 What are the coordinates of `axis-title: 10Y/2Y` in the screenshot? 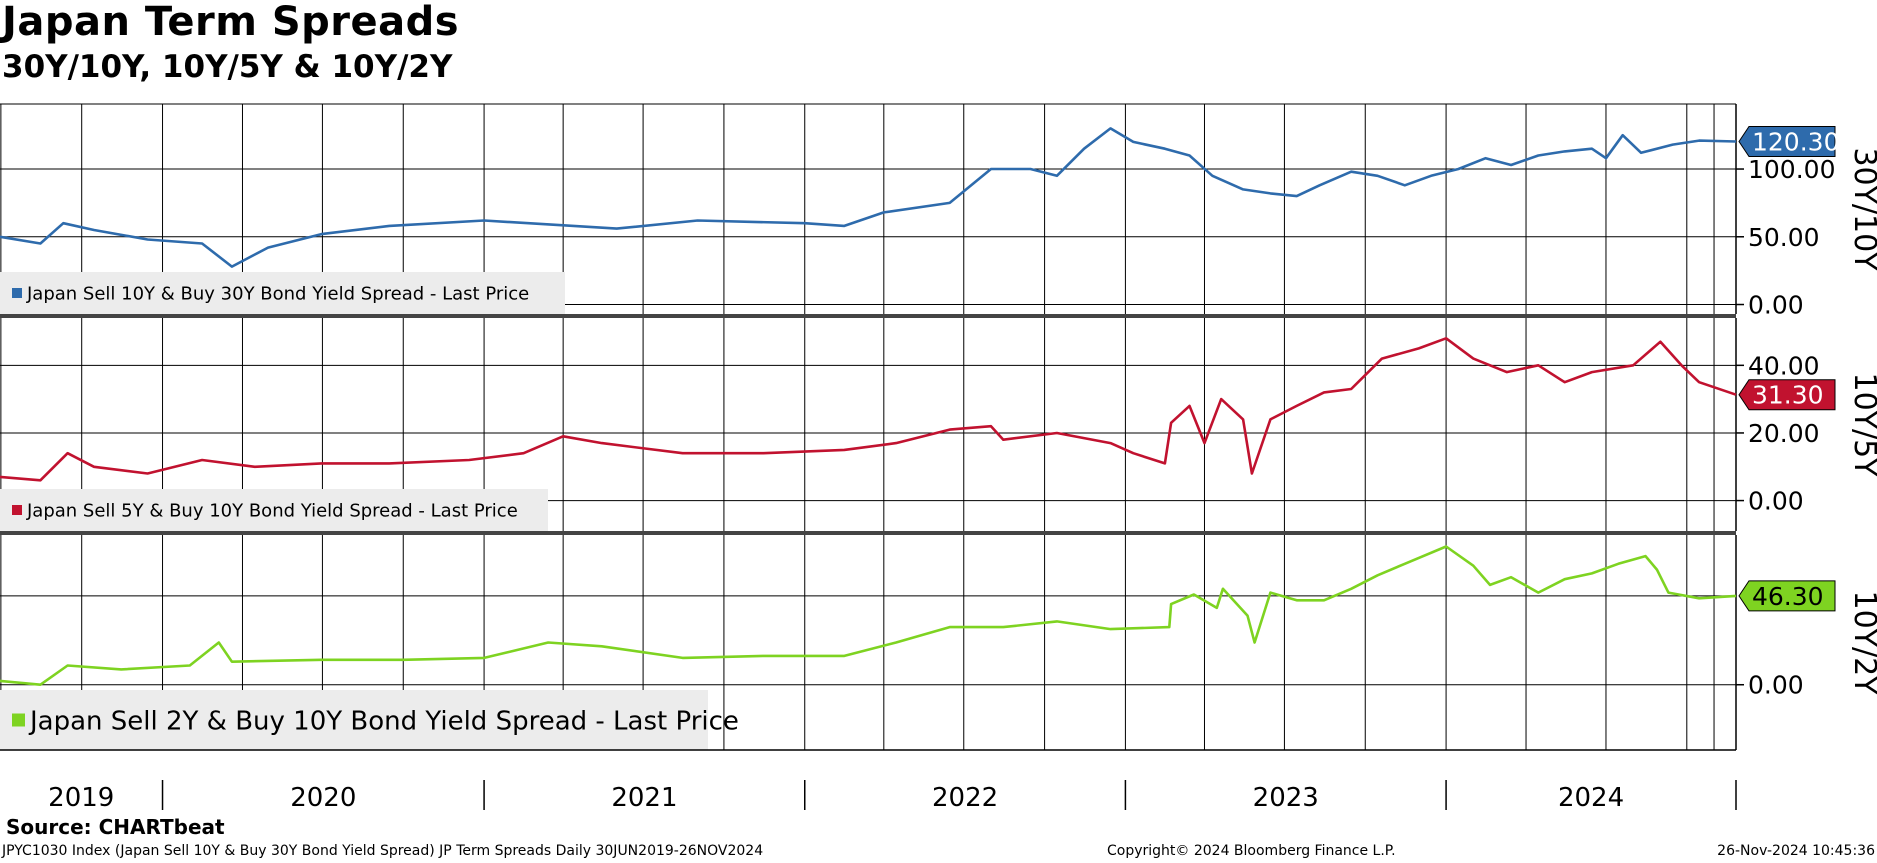 It's located at (1862, 642).